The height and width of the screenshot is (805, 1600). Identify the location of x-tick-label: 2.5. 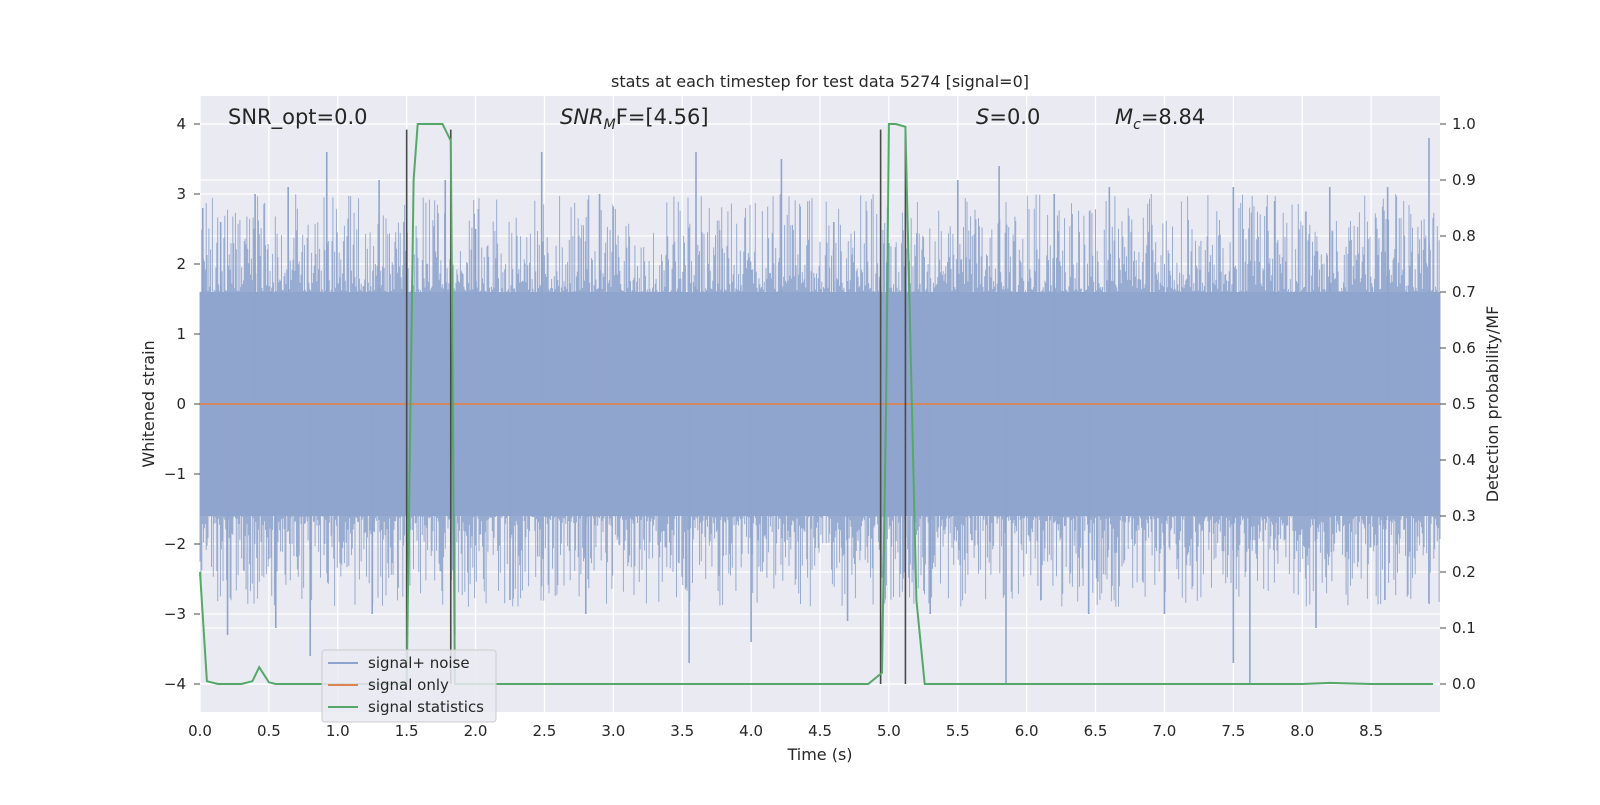
(545, 731).